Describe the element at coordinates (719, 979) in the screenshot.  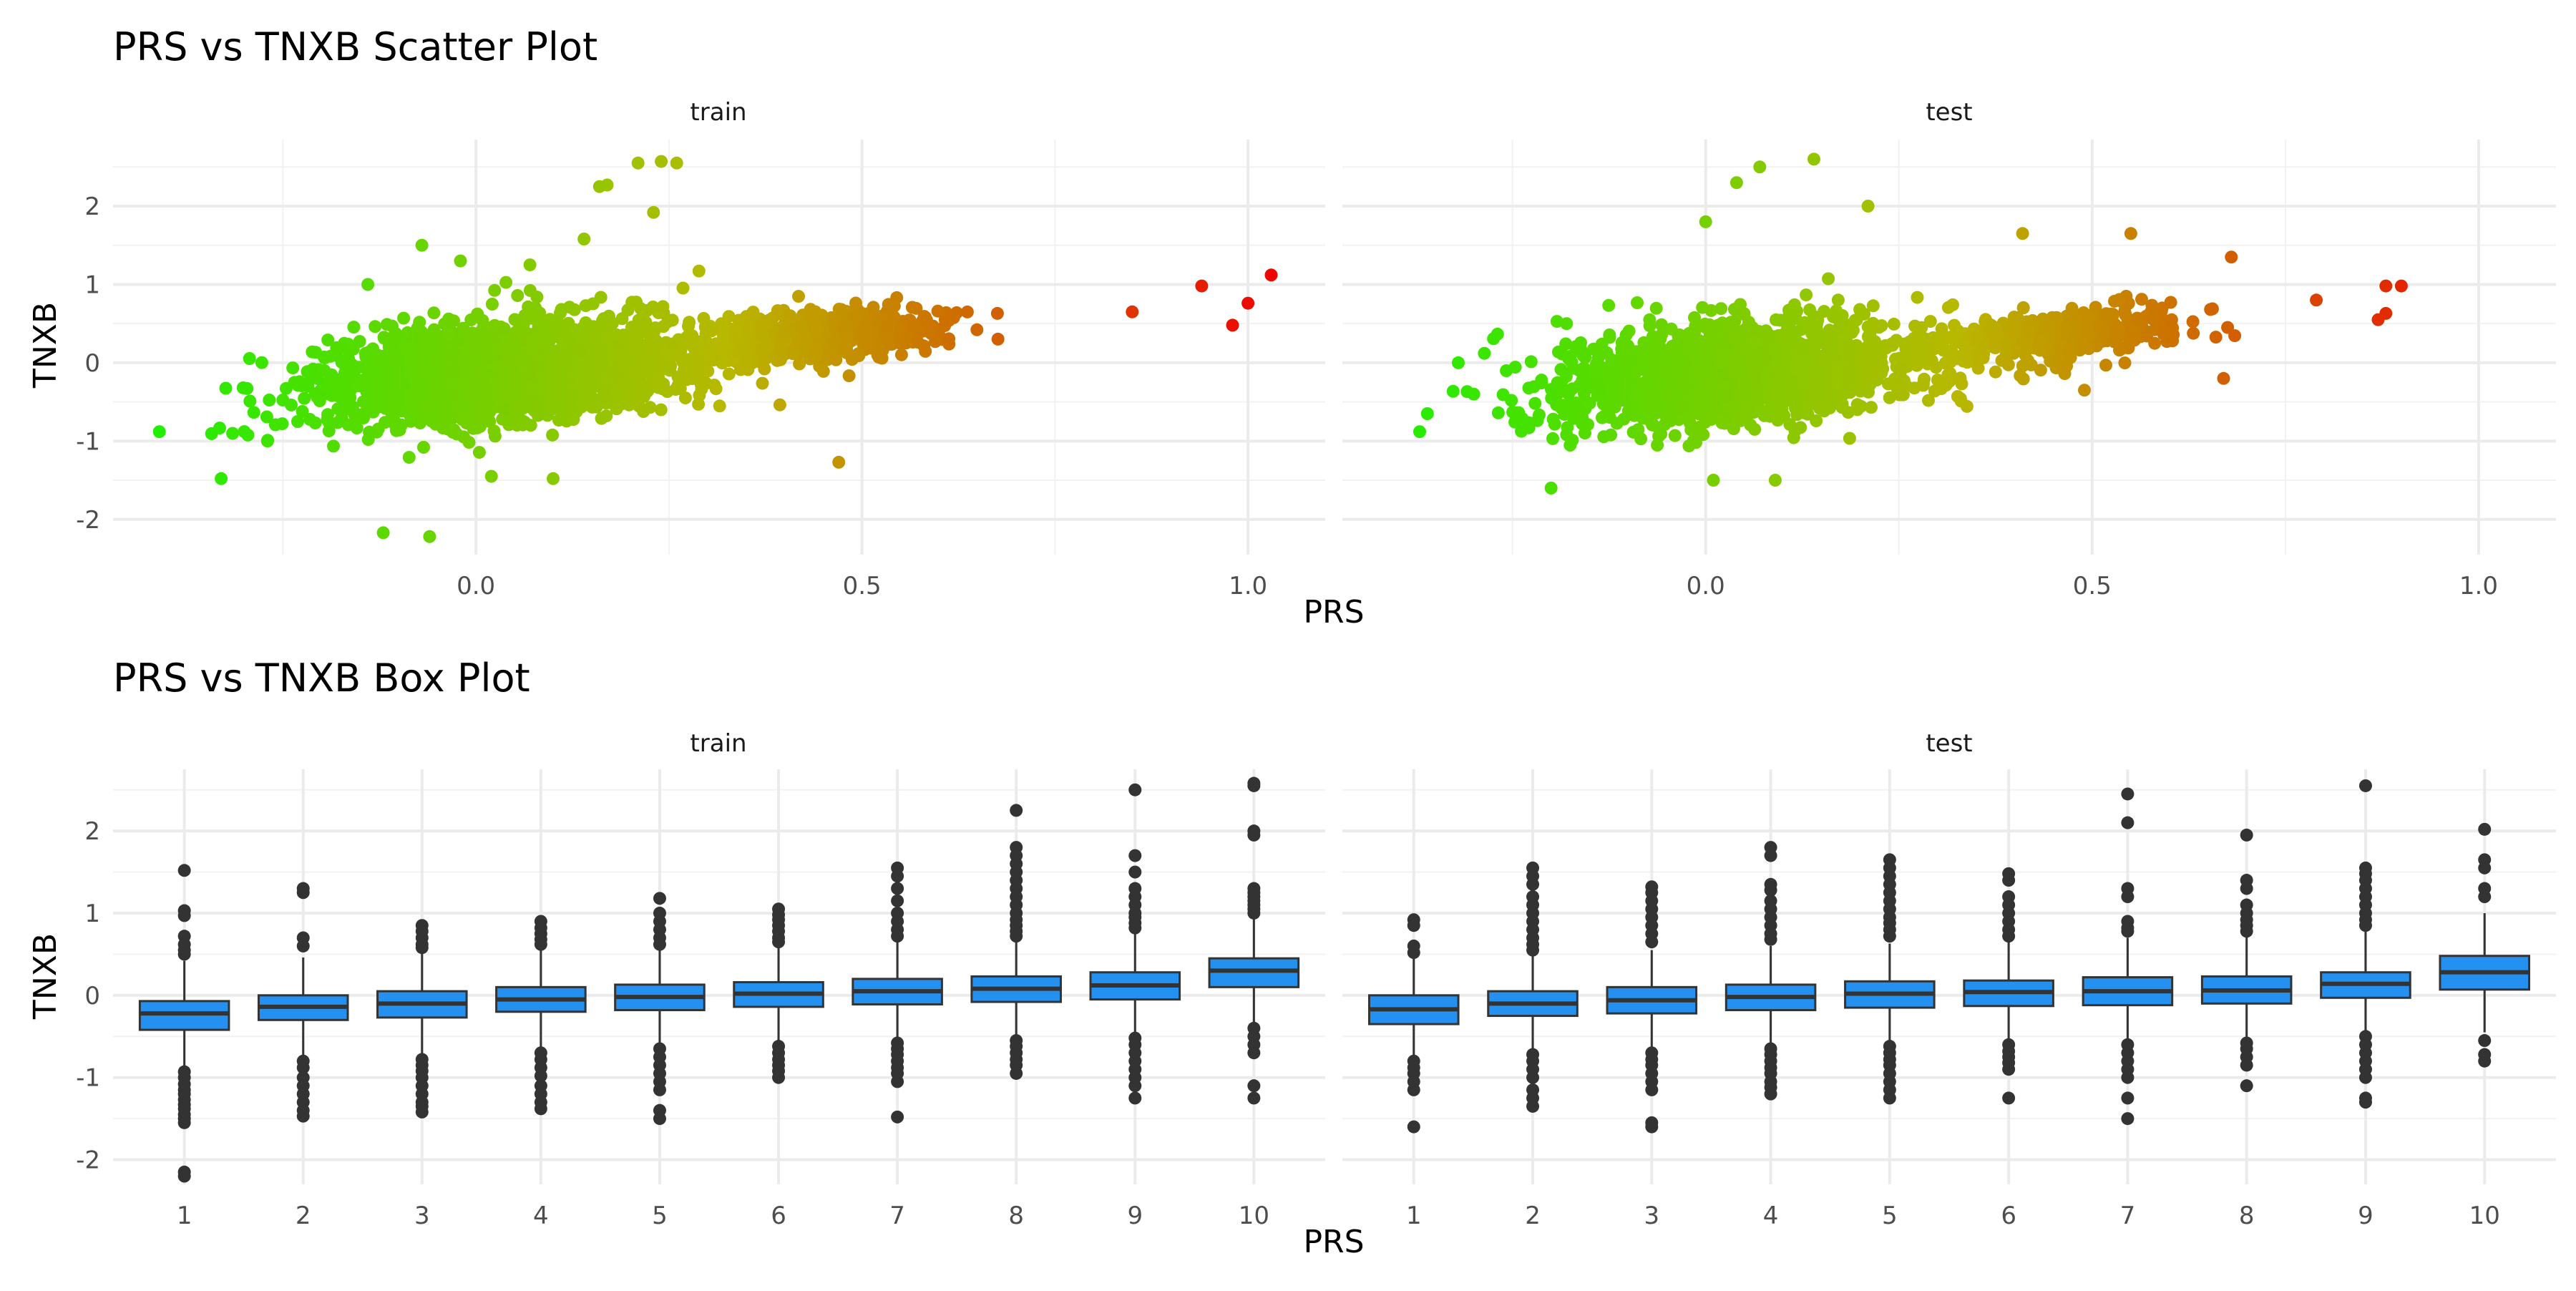
I see `box-marks-train` at that location.